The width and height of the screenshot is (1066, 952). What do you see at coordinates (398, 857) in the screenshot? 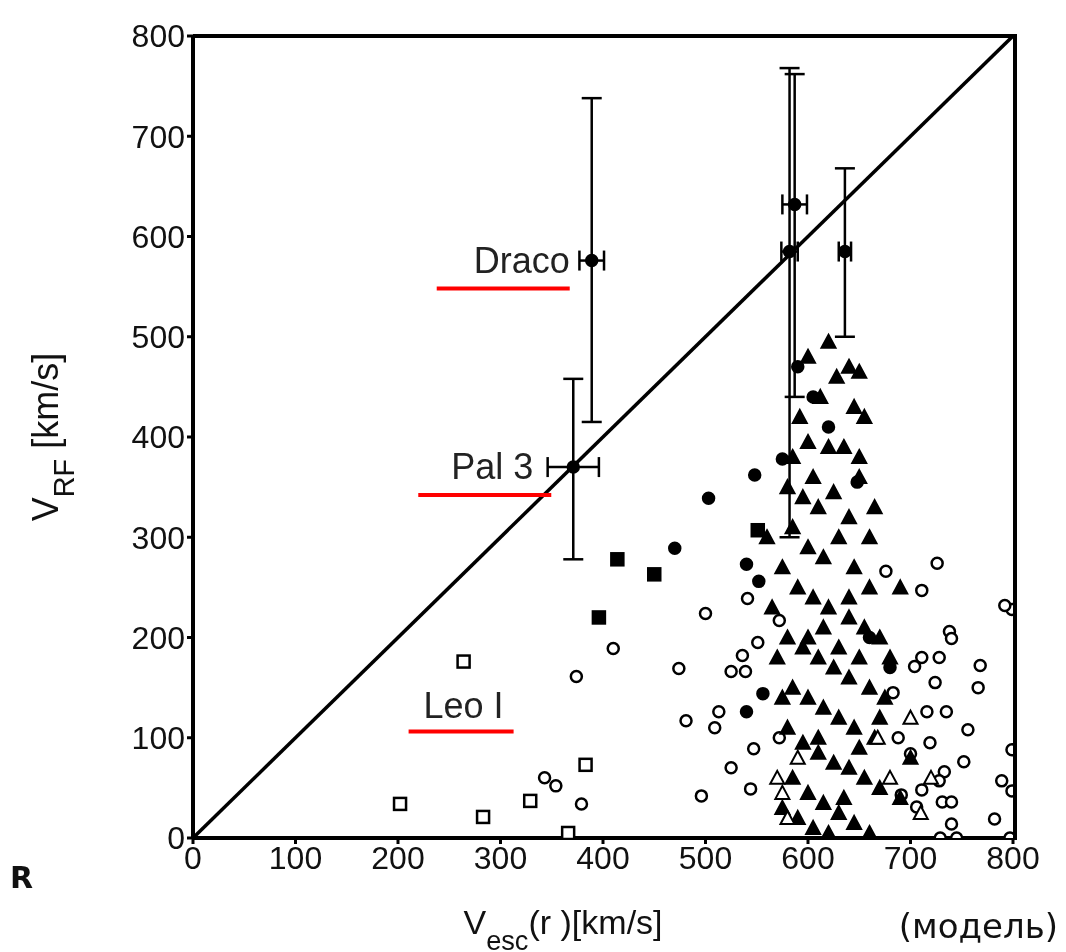
I see `x-tick-label: 200` at bounding box center [398, 857].